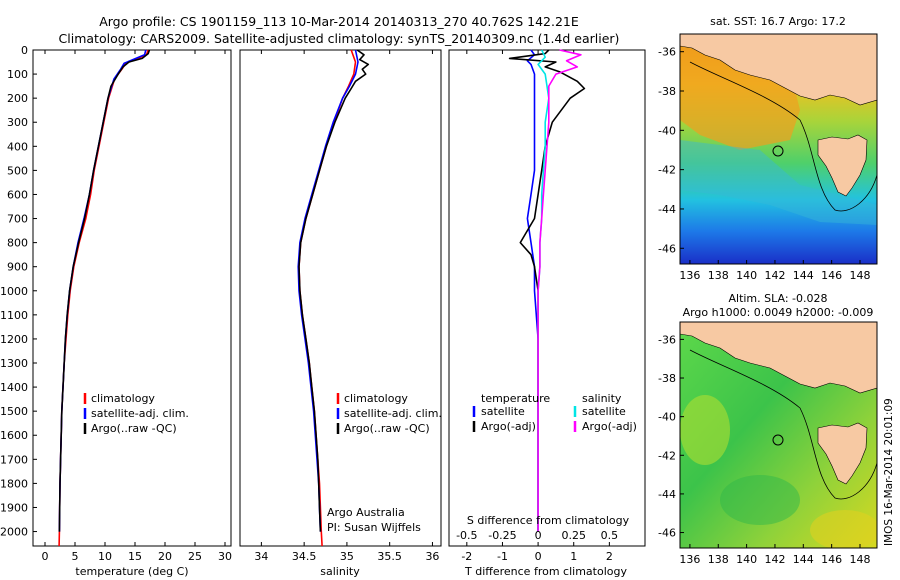 This screenshot has width=900, height=580. I want to click on sst-map-axes: 136 138 140 142 144 146 148 -36 -38 -40 -42 -44 -46, so click(764, 164).